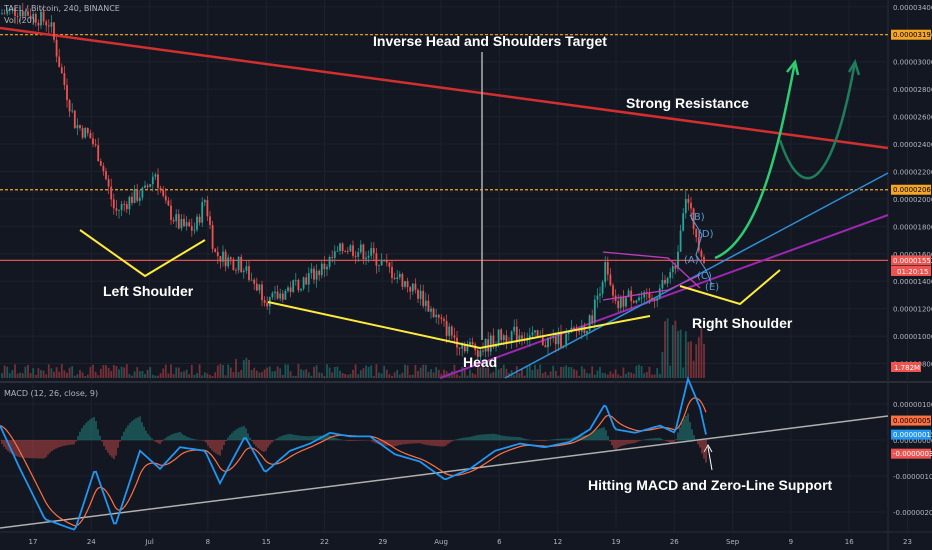 This screenshot has width=932, height=550. Describe the element at coordinates (912, 172) in the screenshot. I see `price-tick-label: 0.00002200` at that location.